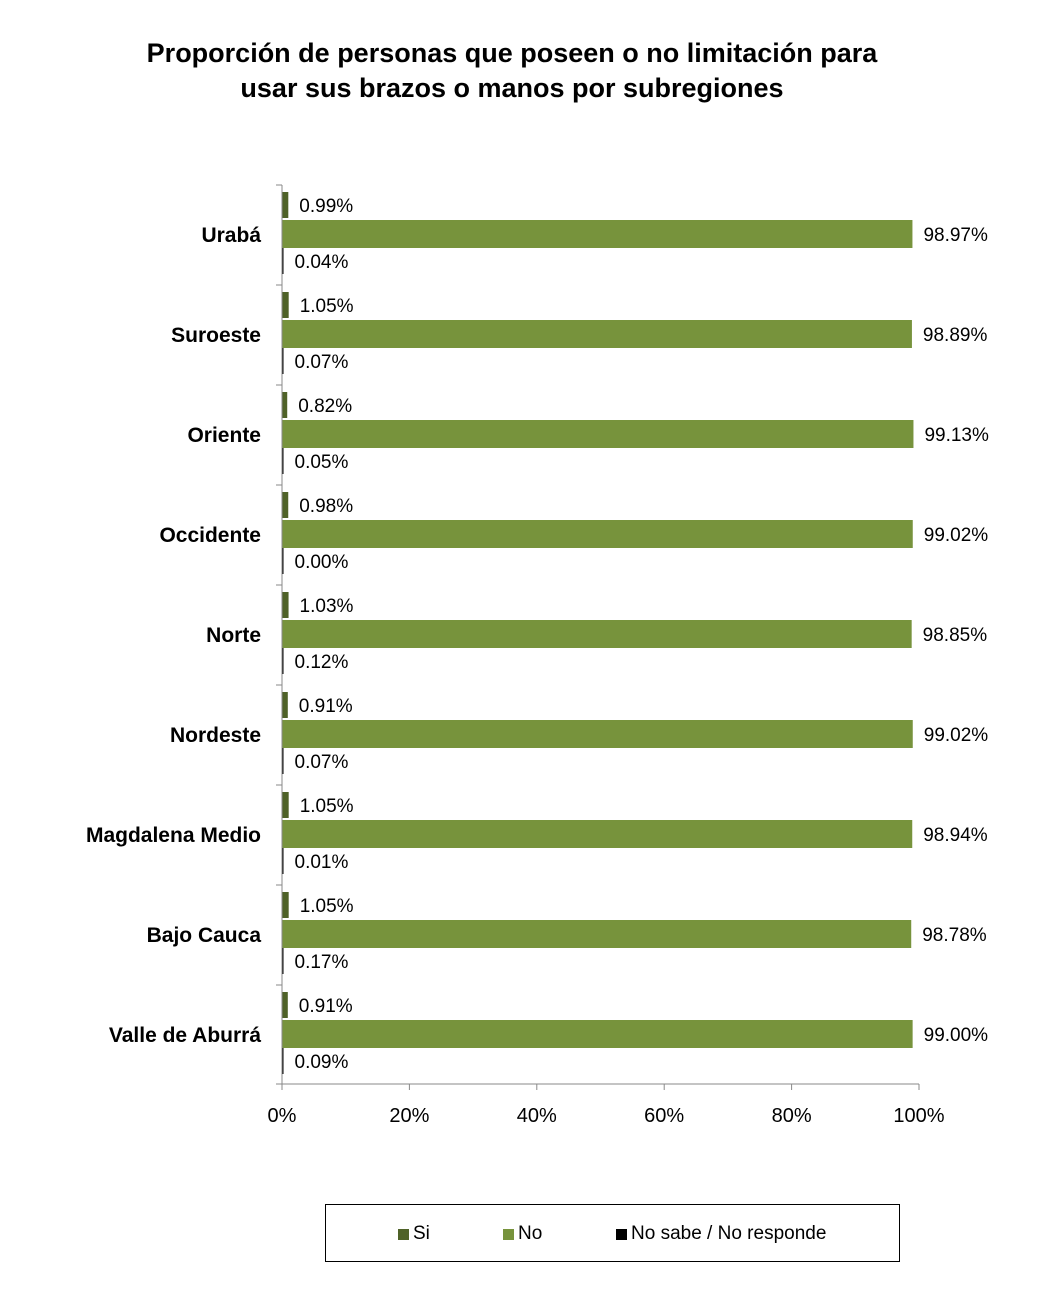 The height and width of the screenshot is (1312, 1050). I want to click on data-label-si-bajo-cauca: 1.05%, so click(327, 906).